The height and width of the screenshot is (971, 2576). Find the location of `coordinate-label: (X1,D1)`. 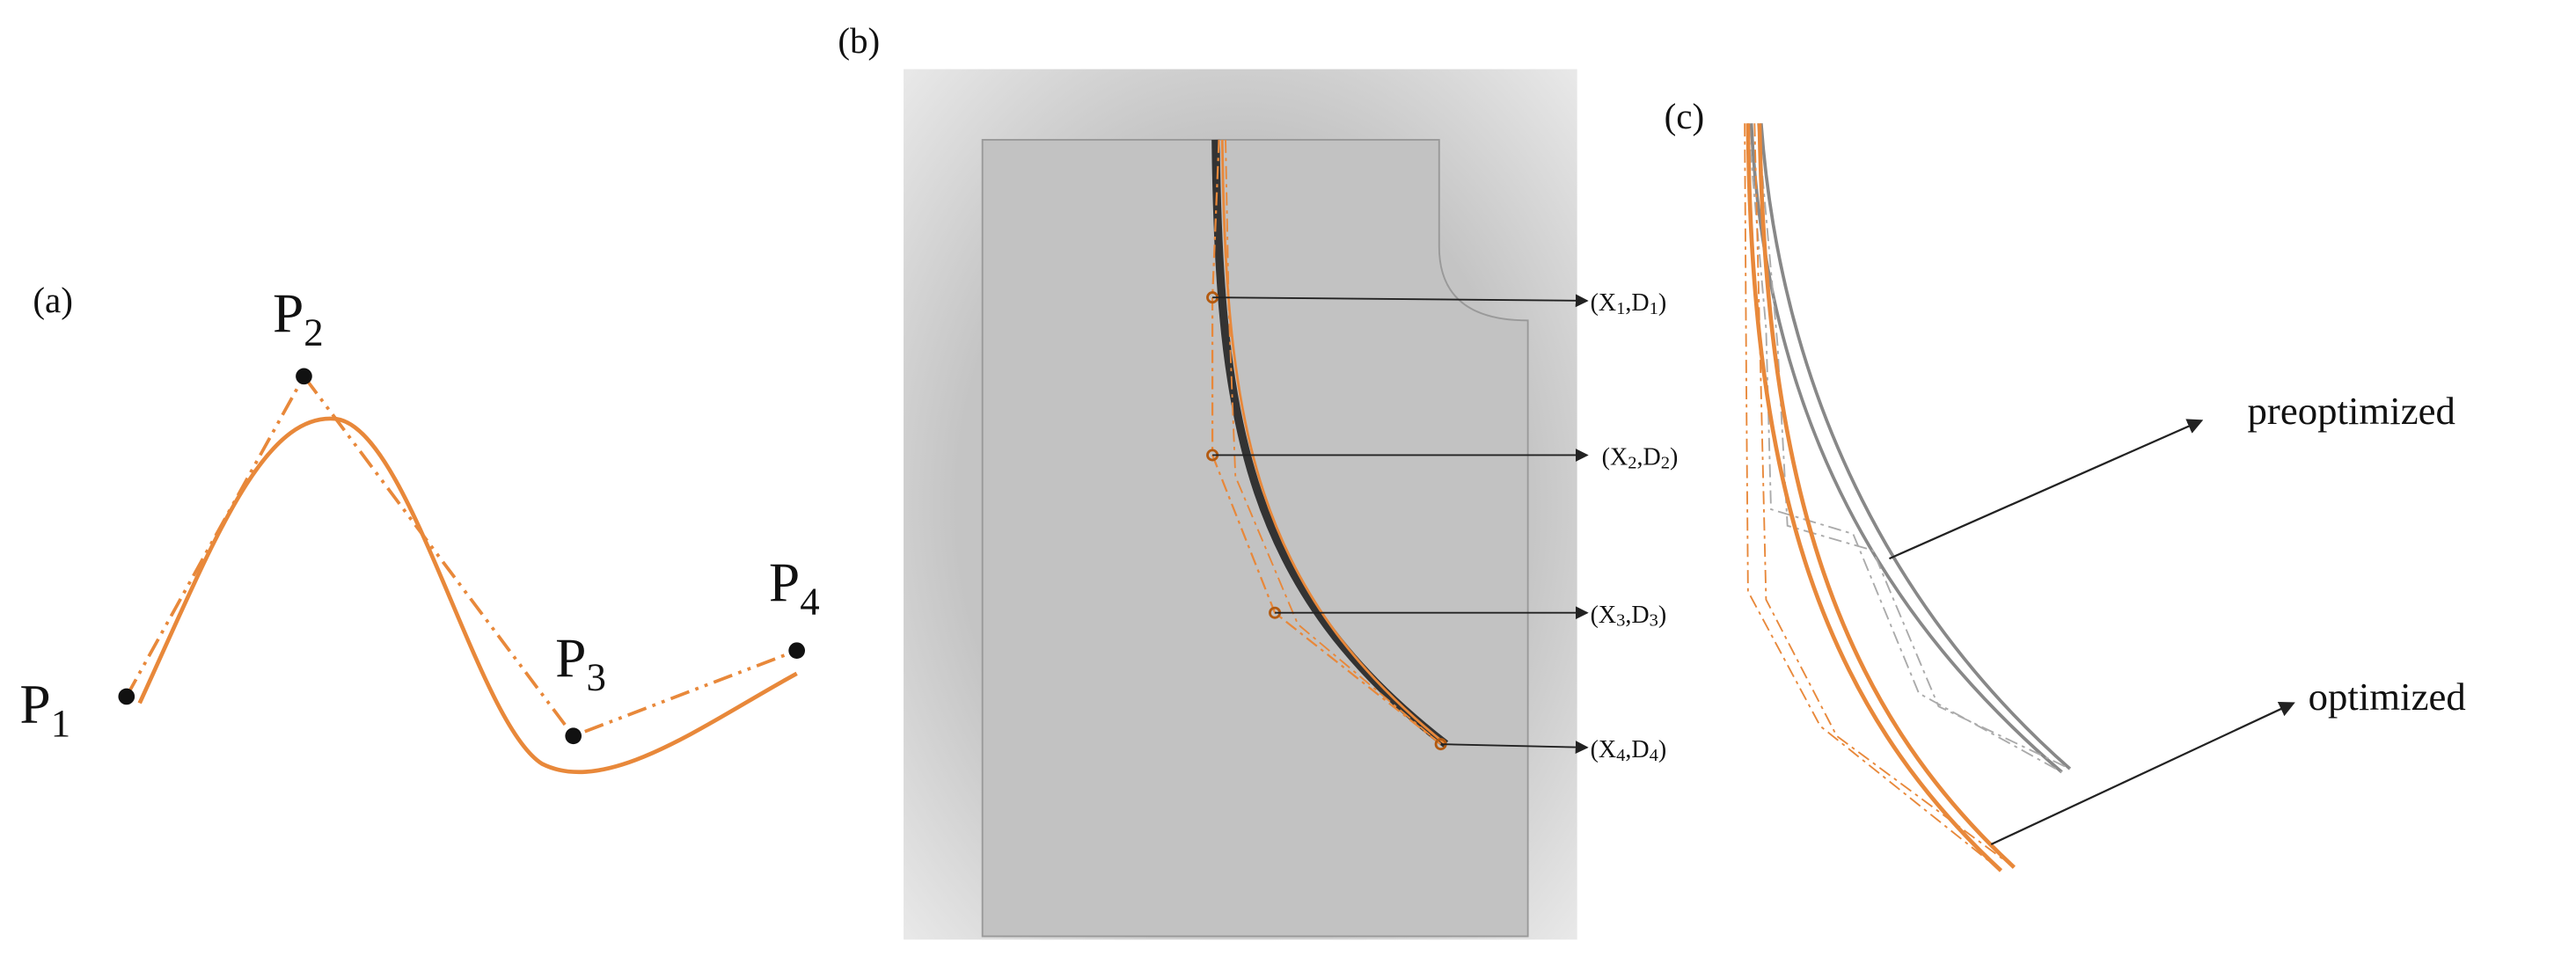

coordinate-label: (X1,D1) is located at coordinates (1629, 303).